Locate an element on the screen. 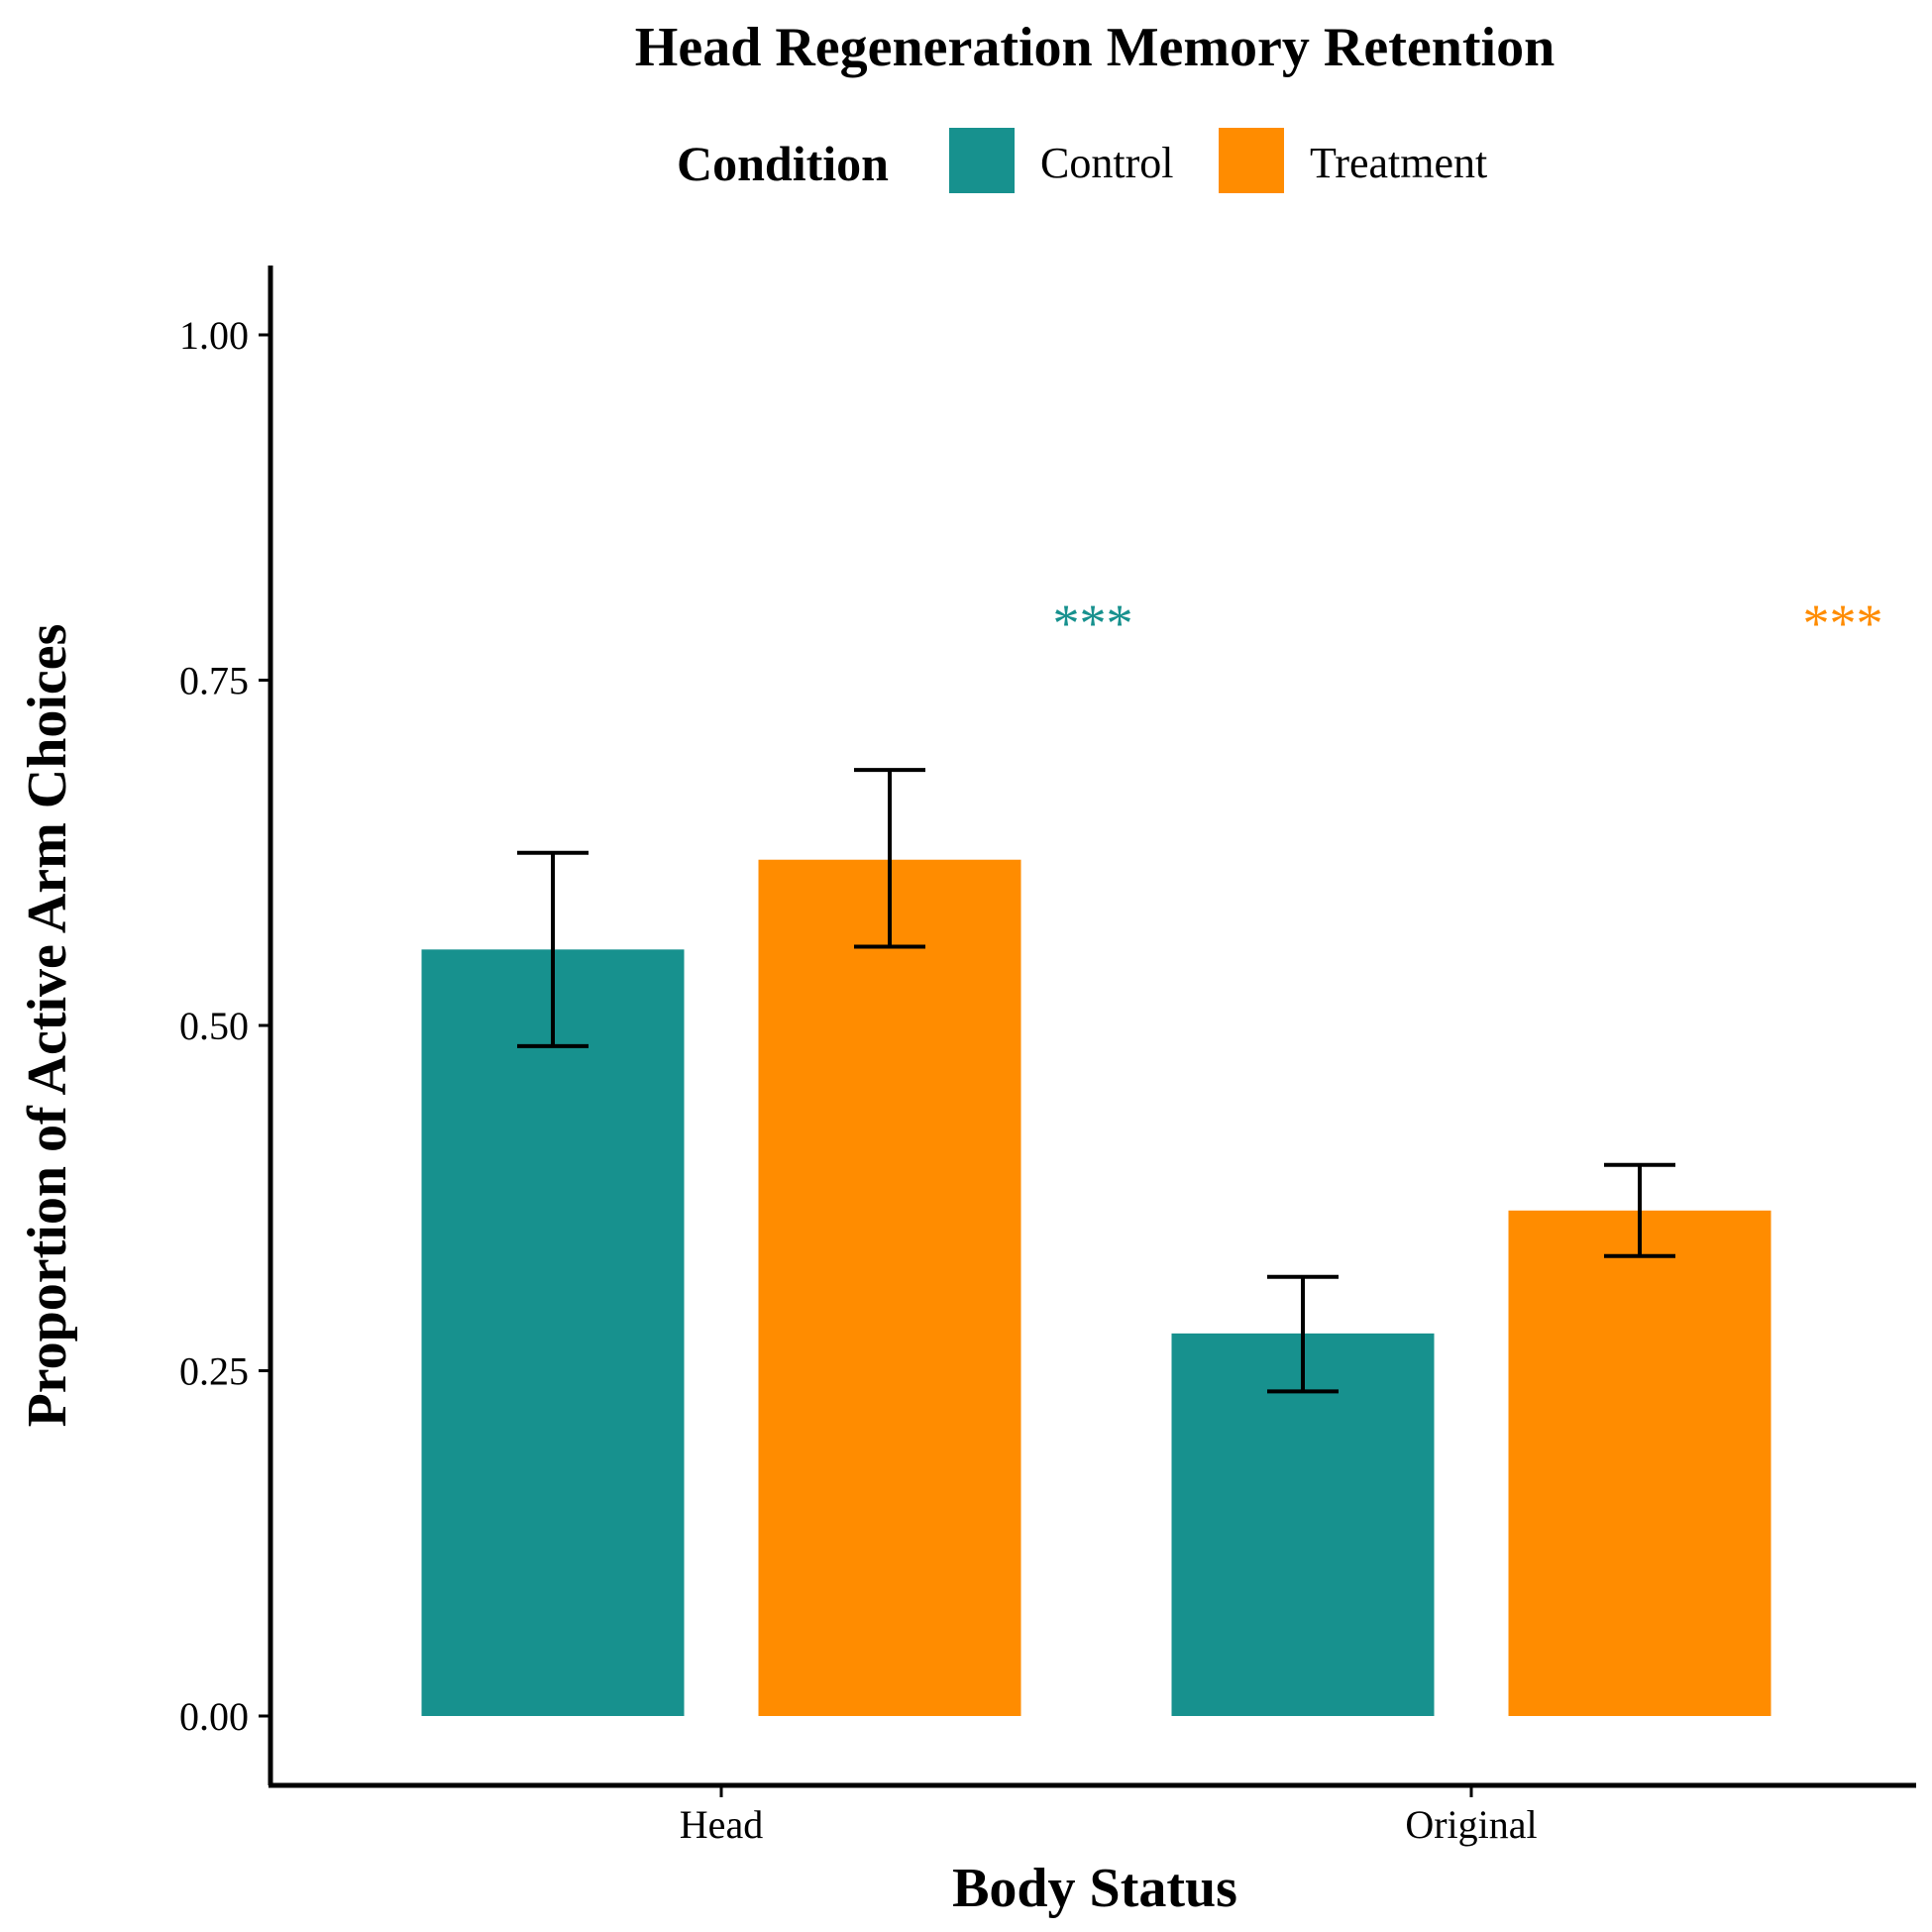 The height and width of the screenshot is (1932, 1932). y-tick-label: 0.25 is located at coordinates (214, 1371).